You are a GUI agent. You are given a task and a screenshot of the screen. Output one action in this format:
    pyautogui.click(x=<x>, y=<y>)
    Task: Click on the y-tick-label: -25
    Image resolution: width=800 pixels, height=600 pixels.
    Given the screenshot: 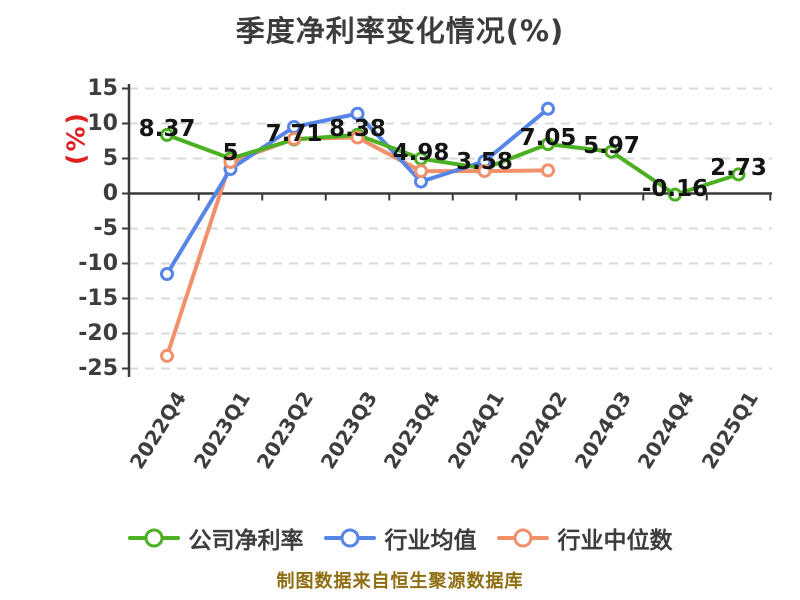 What is the action you would take?
    pyautogui.click(x=98, y=368)
    